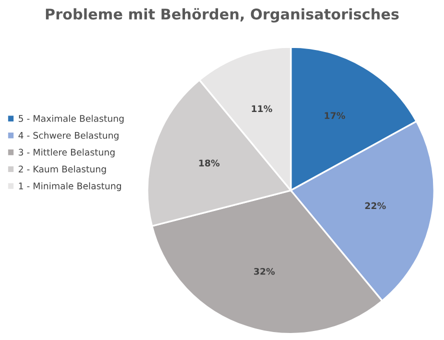 This screenshot has height=340, width=444. Describe the element at coordinates (66, 153) in the screenshot. I see `legend-label: 3 - Mittlere Belastung` at that location.